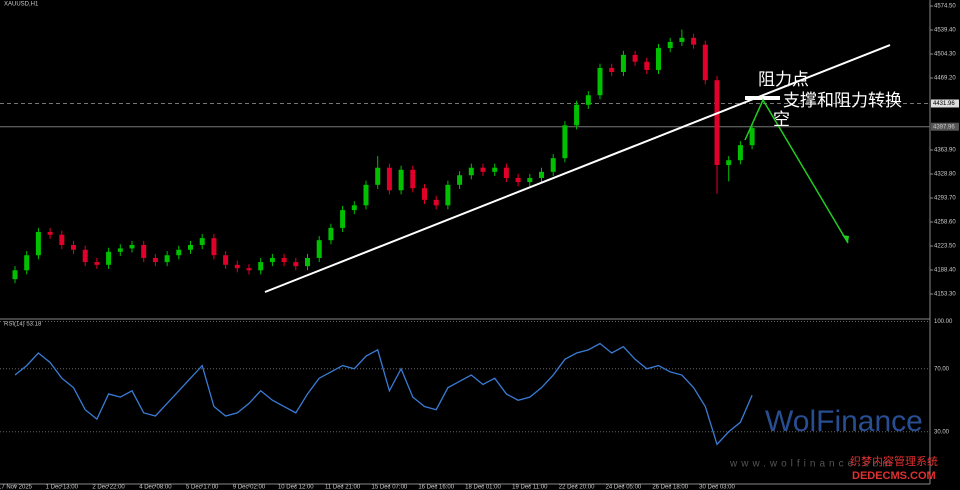 The height and width of the screenshot is (490, 960). I want to click on y-tick-label: 100.00, so click(943, 322).